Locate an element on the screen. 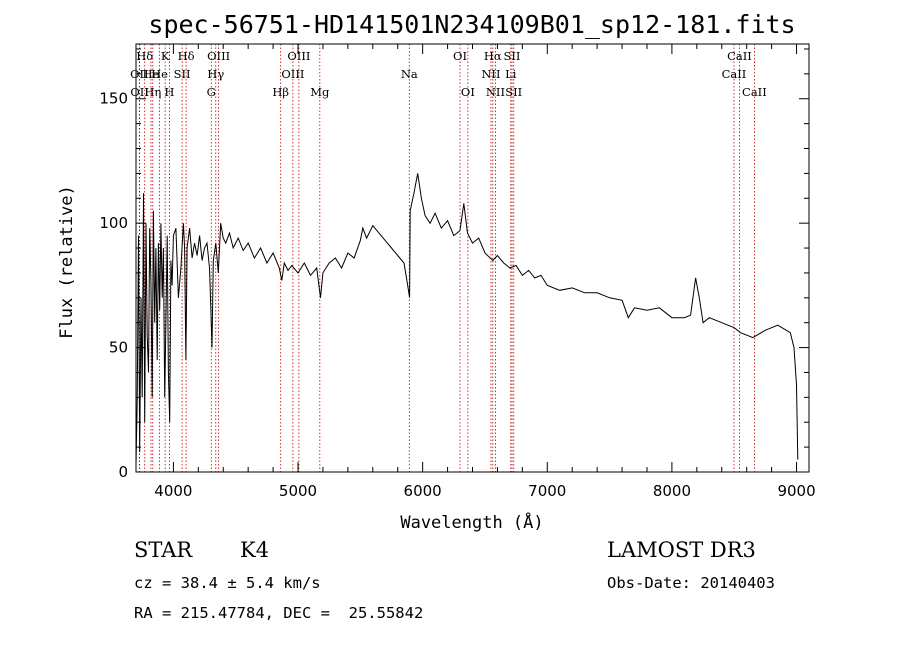  line-marker-label: OII is located at coordinates (139, 92).